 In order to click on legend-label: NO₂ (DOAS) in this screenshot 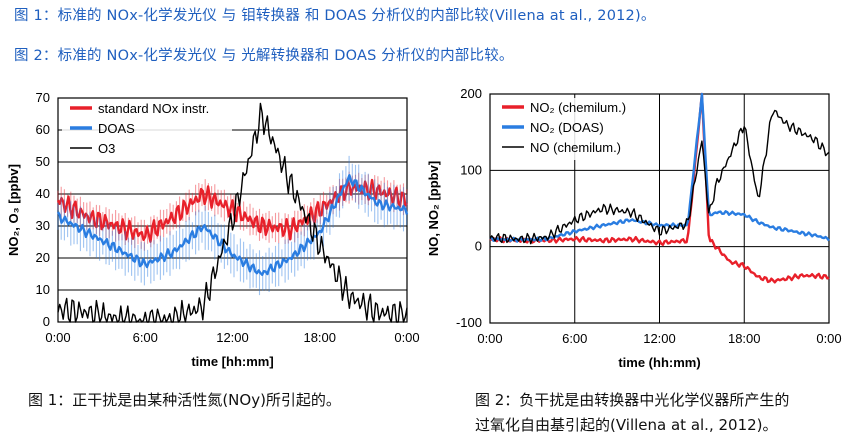, I will do `click(567, 127)`.